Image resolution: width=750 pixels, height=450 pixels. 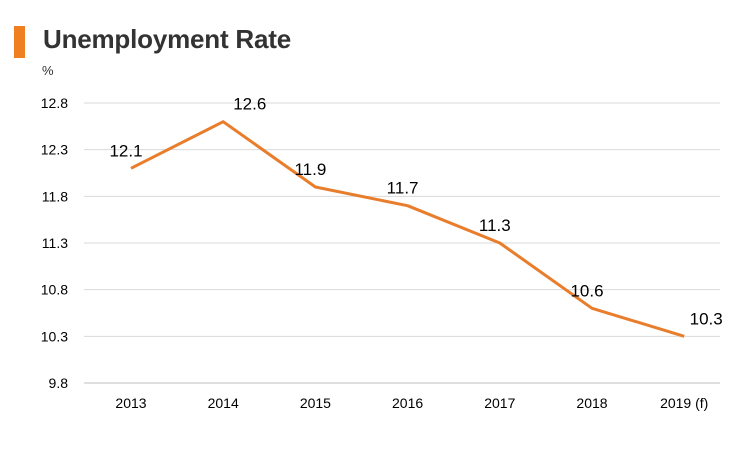 What do you see at coordinates (19, 42) in the screenshot?
I see `title-accent-bar` at bounding box center [19, 42].